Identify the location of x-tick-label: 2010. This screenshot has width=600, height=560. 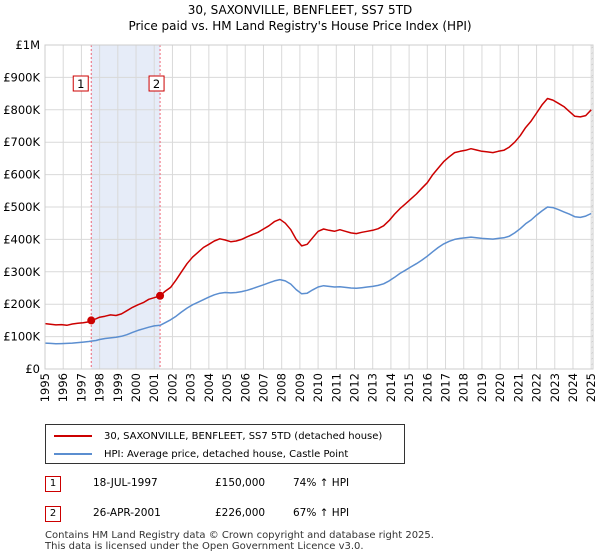
(318, 387).